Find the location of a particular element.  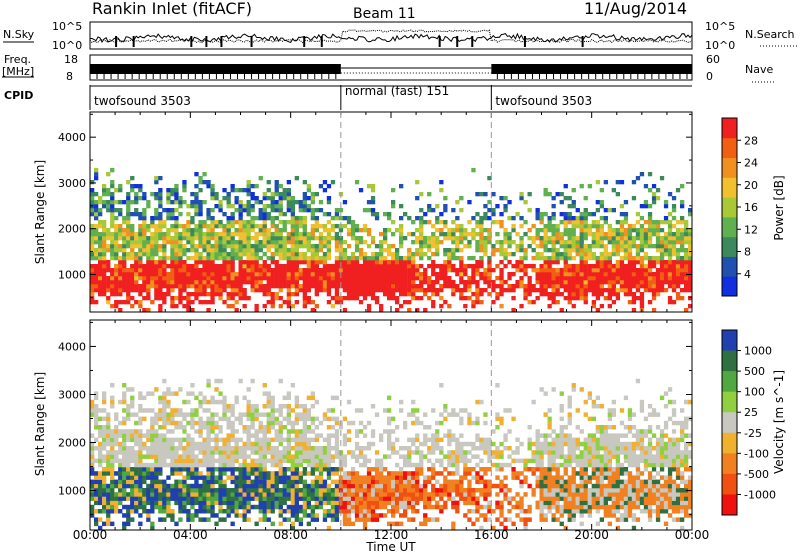

nsky-frame is located at coordinates (391, 35).